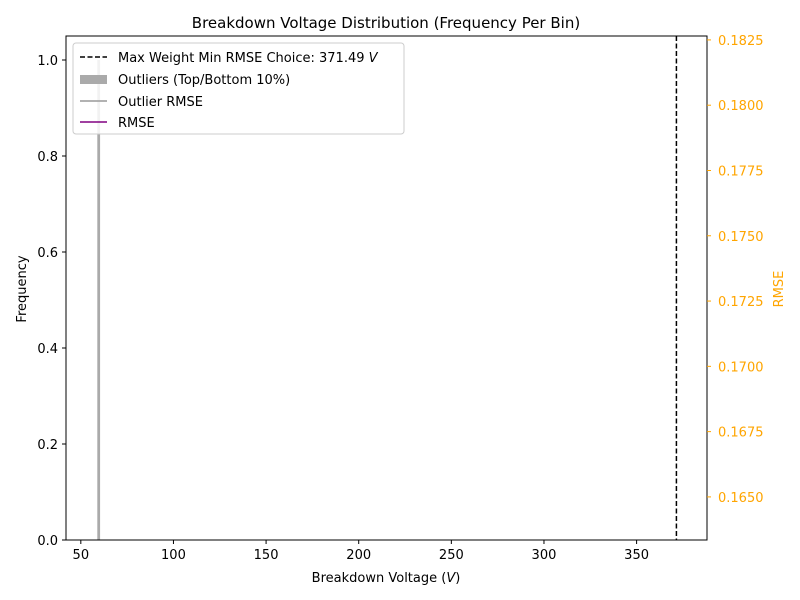 The width and height of the screenshot is (800, 600). Describe the element at coordinates (544, 555) in the screenshot. I see `x-tick-label: 300` at that location.